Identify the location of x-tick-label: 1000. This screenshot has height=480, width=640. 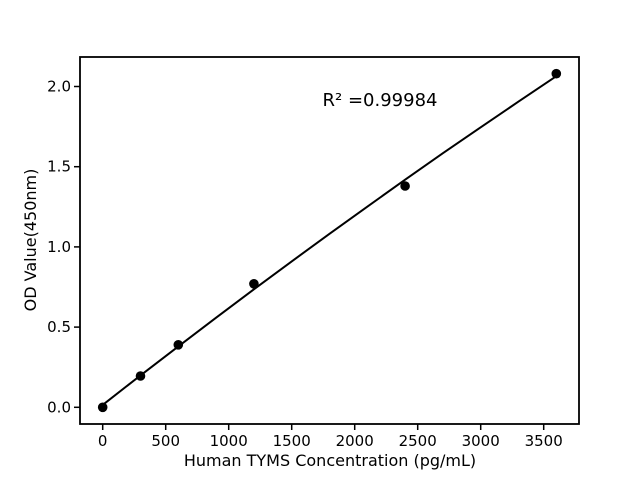
(229, 441).